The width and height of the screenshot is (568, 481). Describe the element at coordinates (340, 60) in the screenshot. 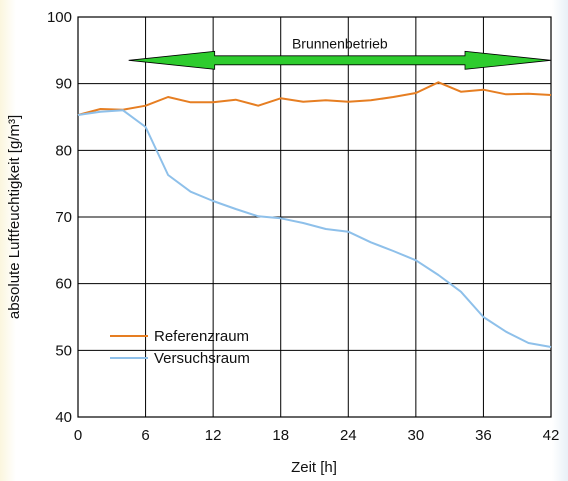

I see `double-arrow-icon` at that location.